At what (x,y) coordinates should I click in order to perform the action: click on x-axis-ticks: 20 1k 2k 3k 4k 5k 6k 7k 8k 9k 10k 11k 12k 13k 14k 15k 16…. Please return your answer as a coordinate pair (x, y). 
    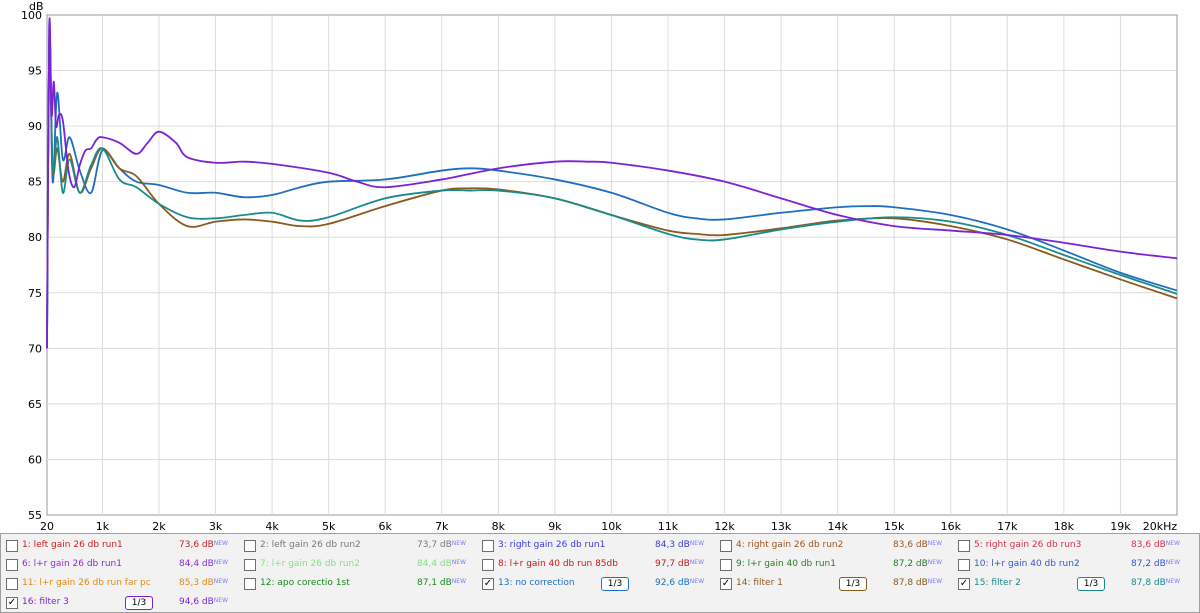
    Looking at the image, I should click on (608, 526).